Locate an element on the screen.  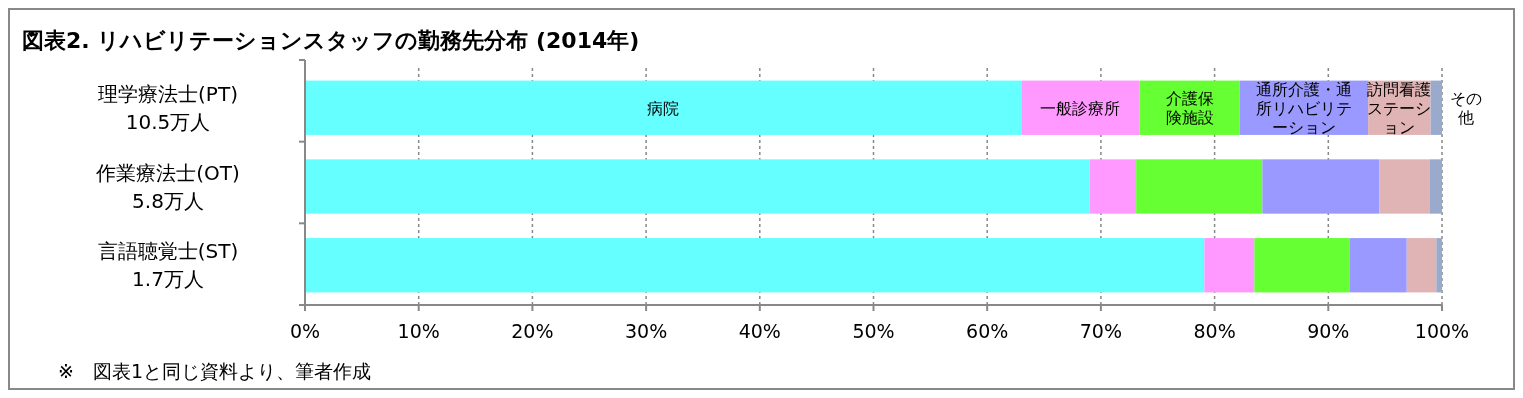
y-tick-label: 理学療法士(PT) 10.5万人 is located at coordinates (168, 107).